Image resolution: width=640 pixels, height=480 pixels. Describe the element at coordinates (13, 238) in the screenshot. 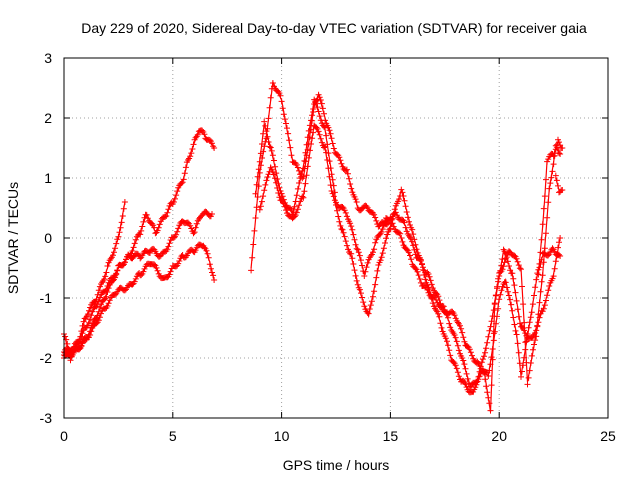

I see `y-axis-label: SDTVAR / TECUs` at that location.